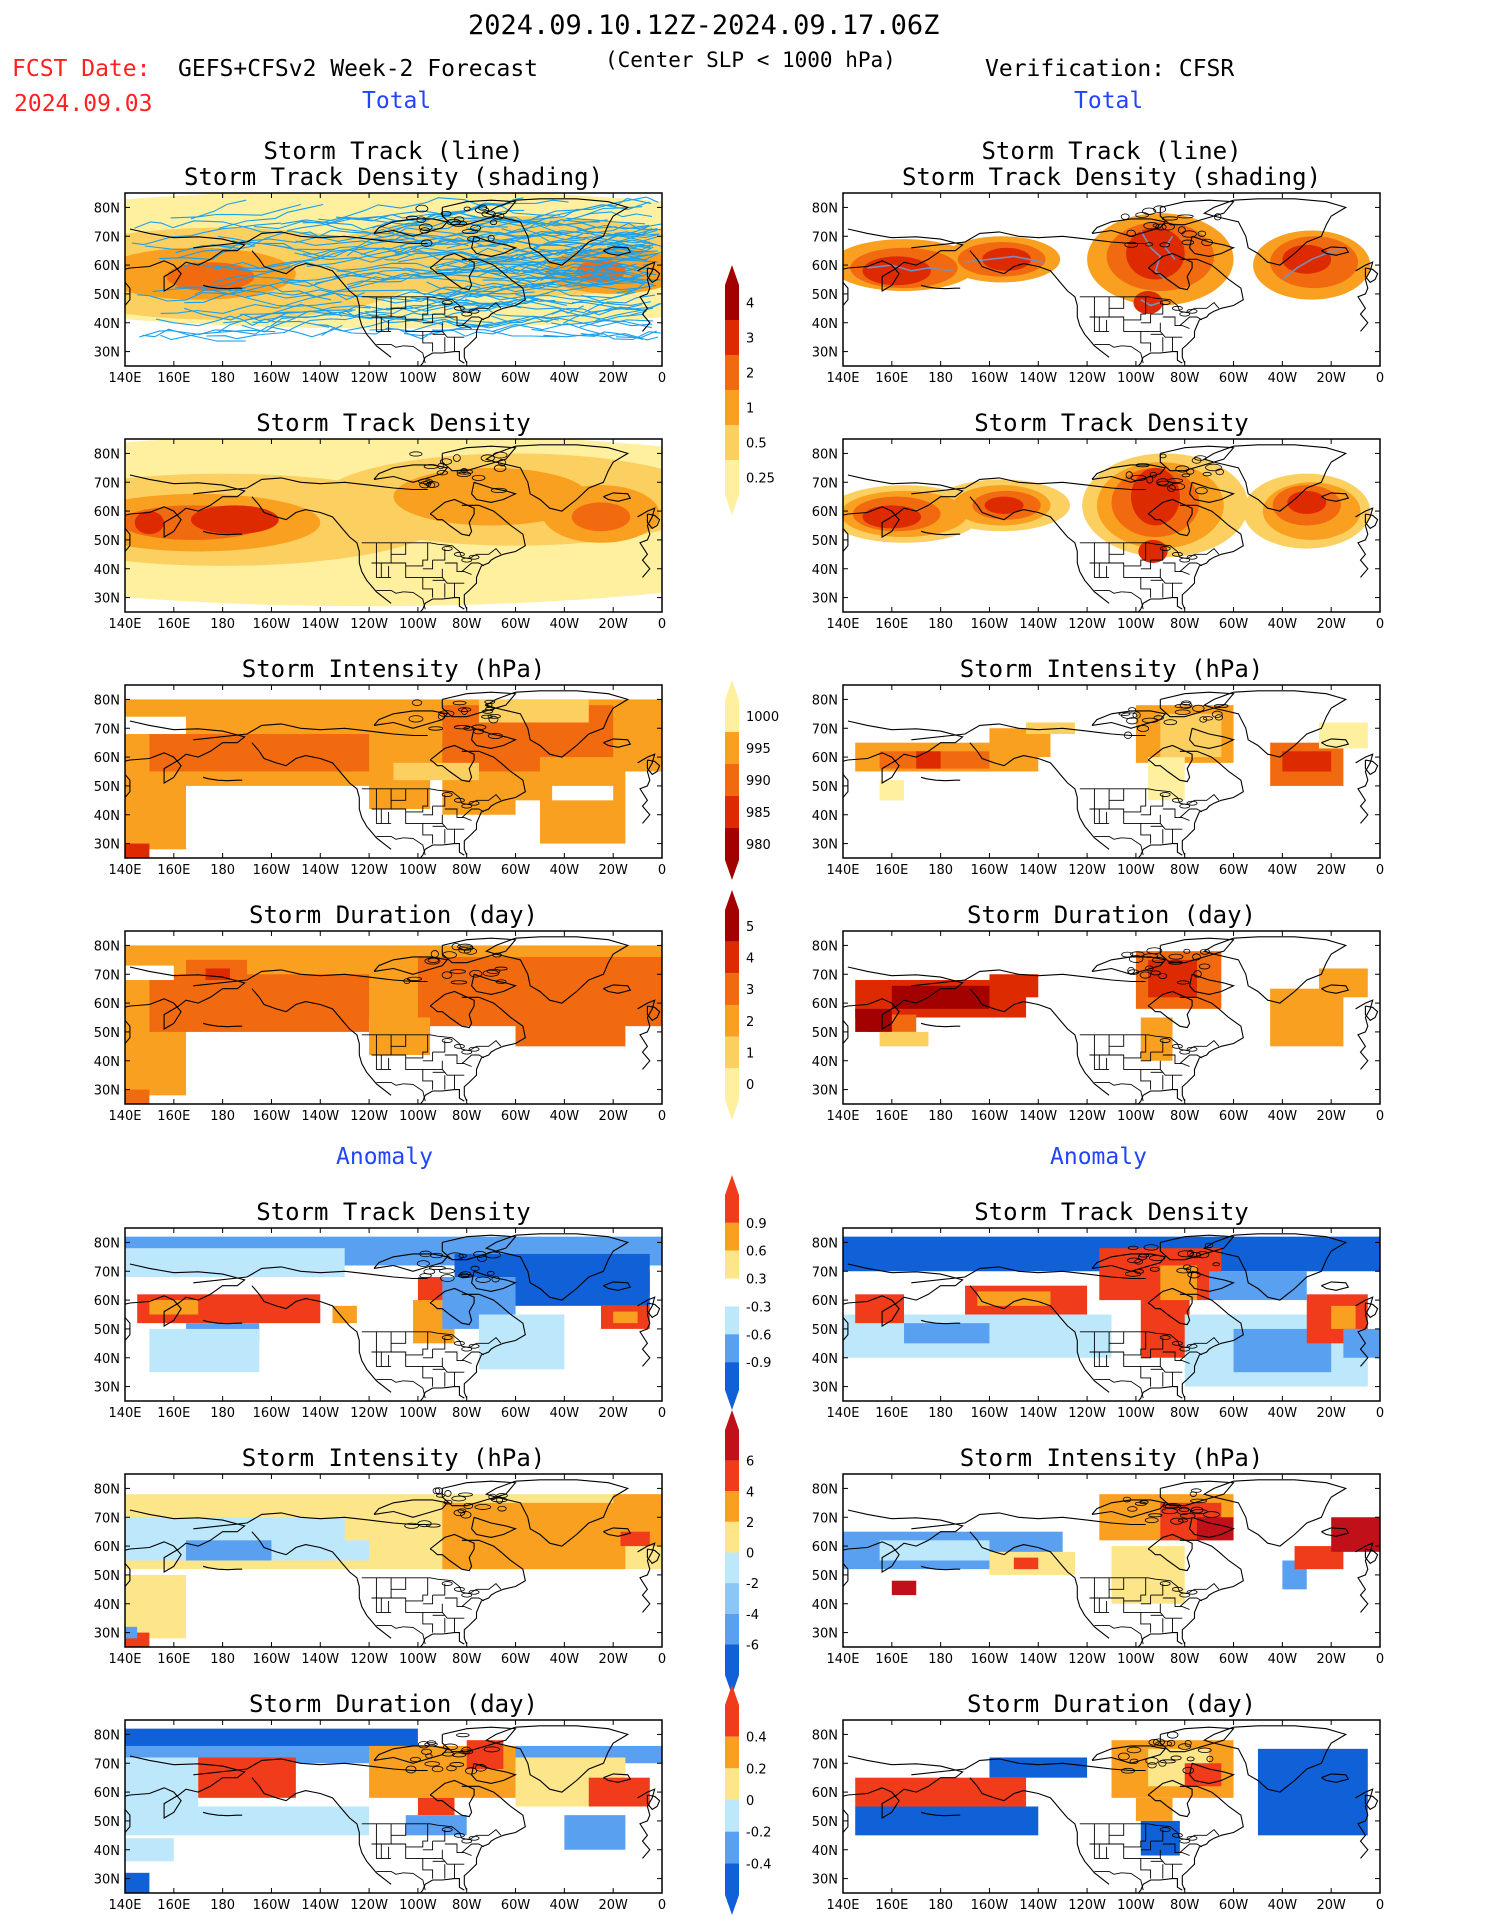 The image size is (1487, 1925). Describe the element at coordinates (758, 1335) in the screenshot. I see `colorbar-label: -0.6` at that location.